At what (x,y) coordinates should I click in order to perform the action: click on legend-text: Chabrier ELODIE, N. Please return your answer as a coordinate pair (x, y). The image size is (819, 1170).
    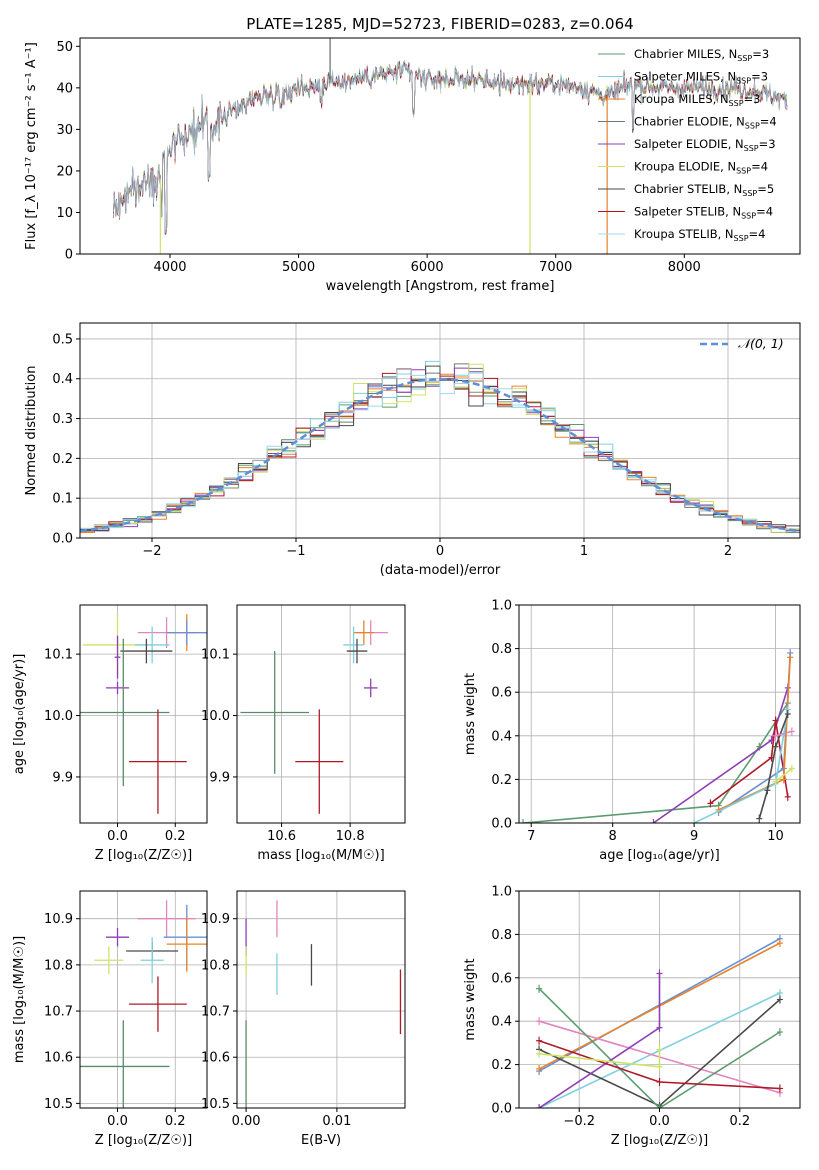
    Looking at the image, I should click on (689, 122).